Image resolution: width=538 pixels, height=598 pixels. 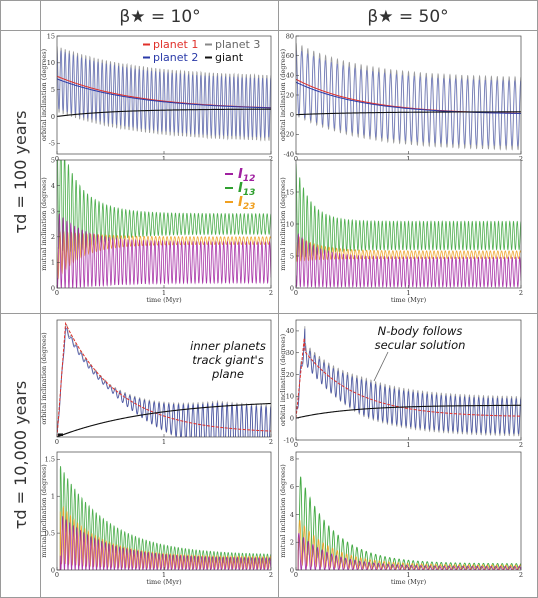 What do you see at coordinates (420, 345) in the screenshot?
I see `annotation-line: secular solution` at bounding box center [420, 345].